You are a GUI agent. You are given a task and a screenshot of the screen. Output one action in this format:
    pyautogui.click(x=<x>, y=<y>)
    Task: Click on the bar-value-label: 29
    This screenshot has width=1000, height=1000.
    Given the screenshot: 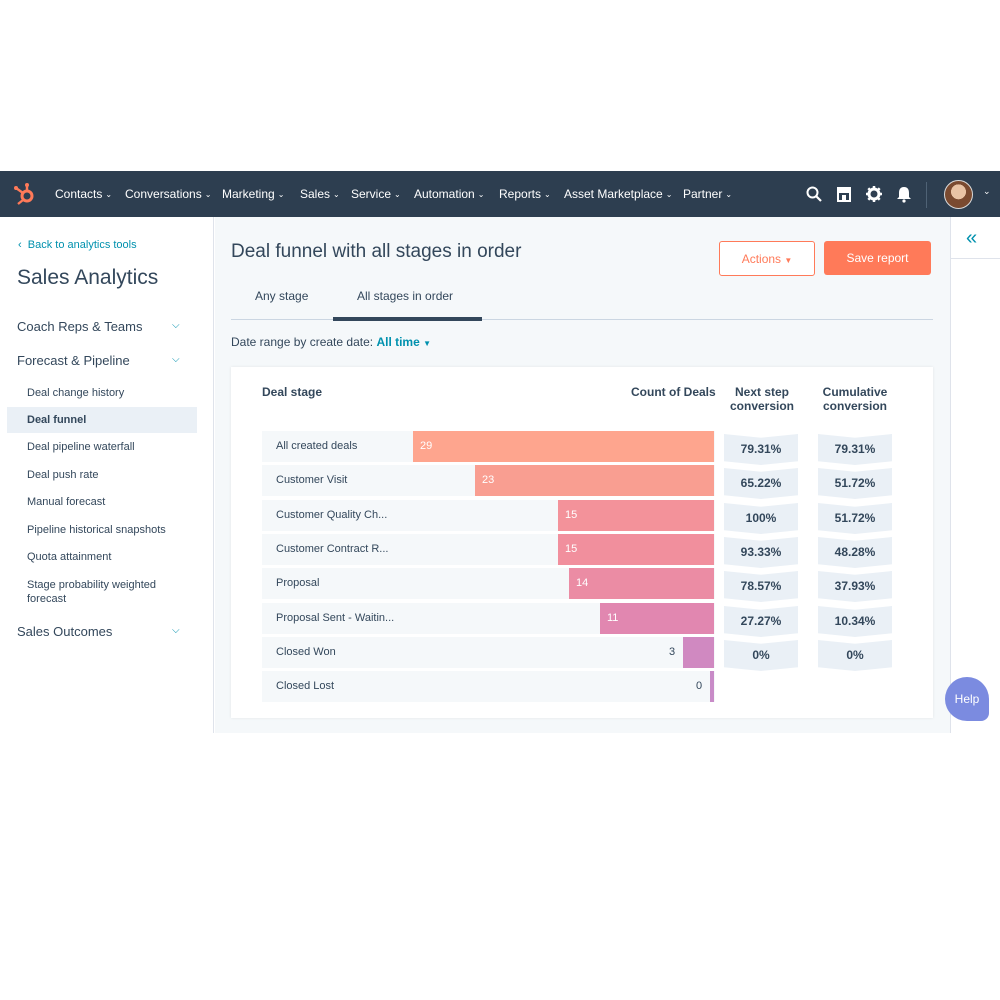 What is the action you would take?
    pyautogui.click(x=426, y=446)
    